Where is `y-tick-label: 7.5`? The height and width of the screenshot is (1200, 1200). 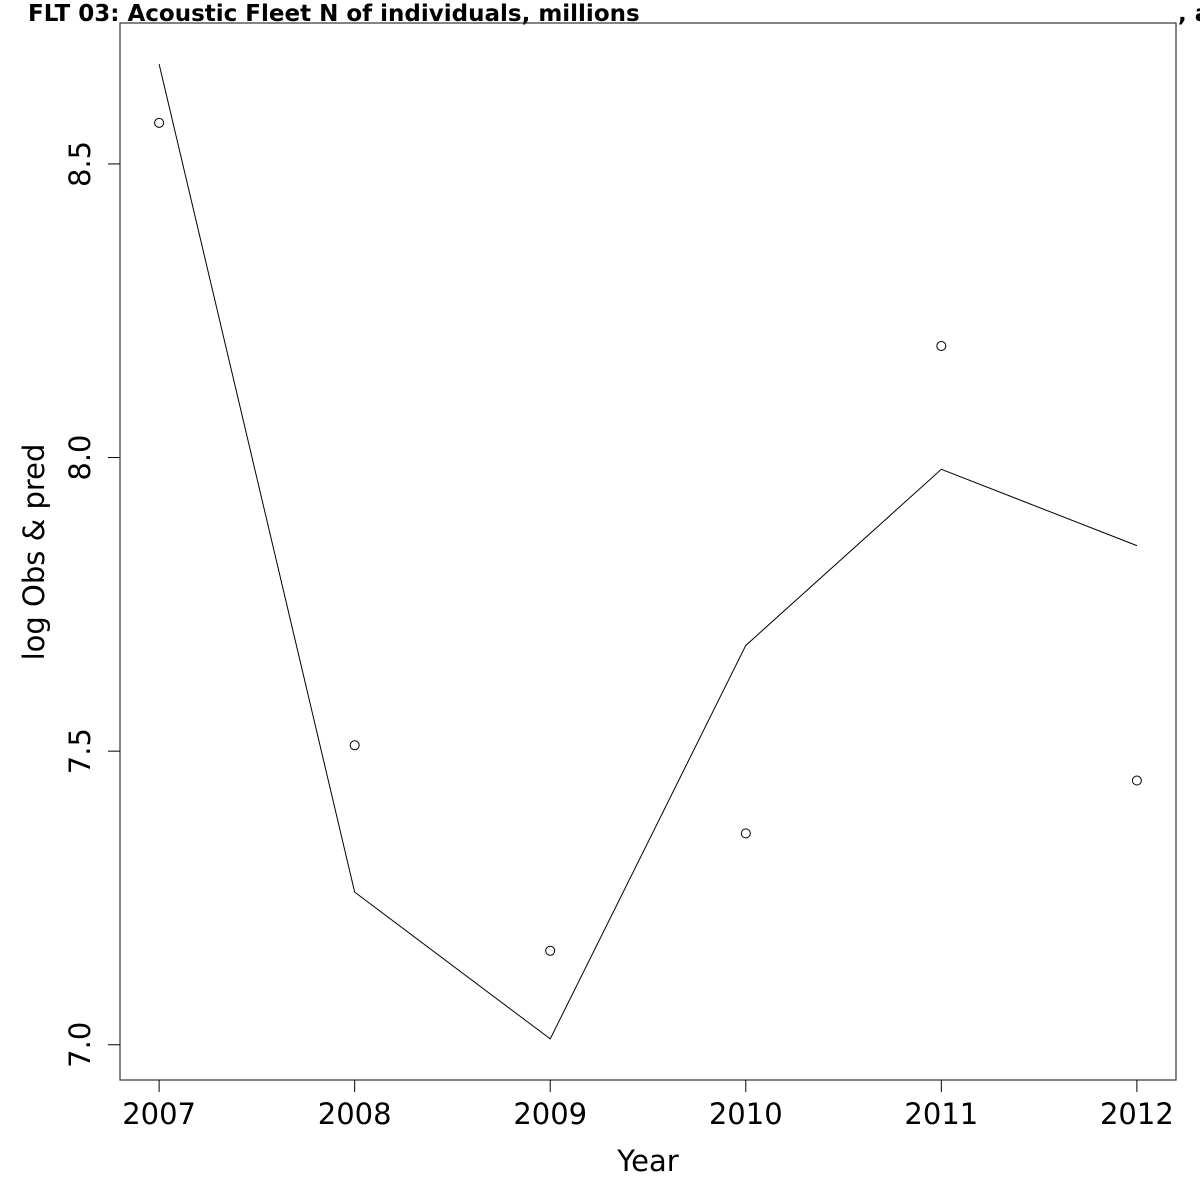 y-tick-label: 7.5 is located at coordinates (80, 751).